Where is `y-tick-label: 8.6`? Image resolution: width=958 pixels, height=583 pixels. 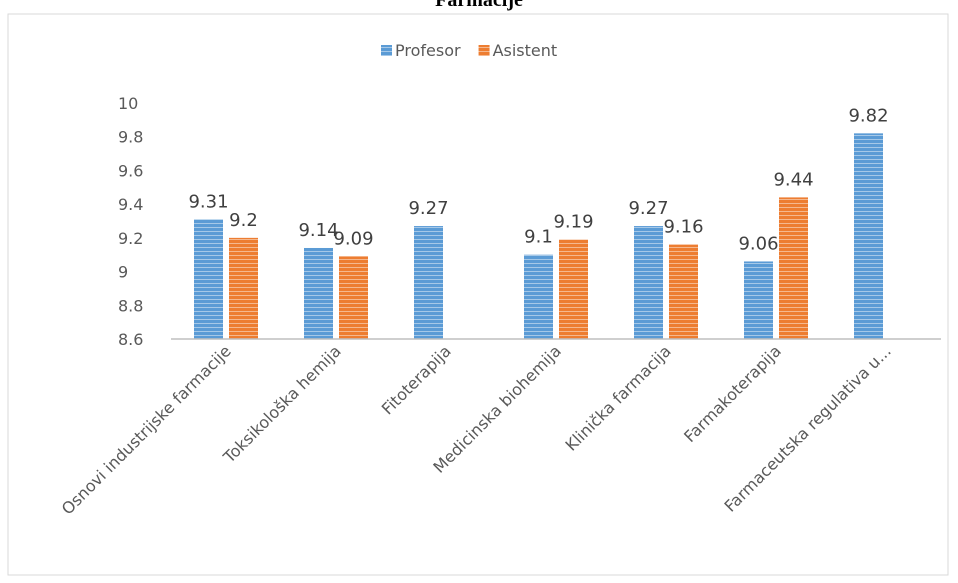
y-tick-label: 8.6 is located at coordinates (130, 339).